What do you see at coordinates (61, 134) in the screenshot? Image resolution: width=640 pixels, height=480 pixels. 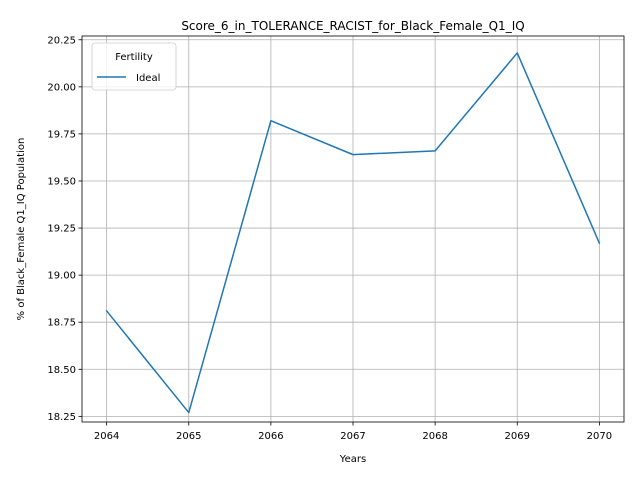 I see `y-tick-label: 19.75` at bounding box center [61, 134].